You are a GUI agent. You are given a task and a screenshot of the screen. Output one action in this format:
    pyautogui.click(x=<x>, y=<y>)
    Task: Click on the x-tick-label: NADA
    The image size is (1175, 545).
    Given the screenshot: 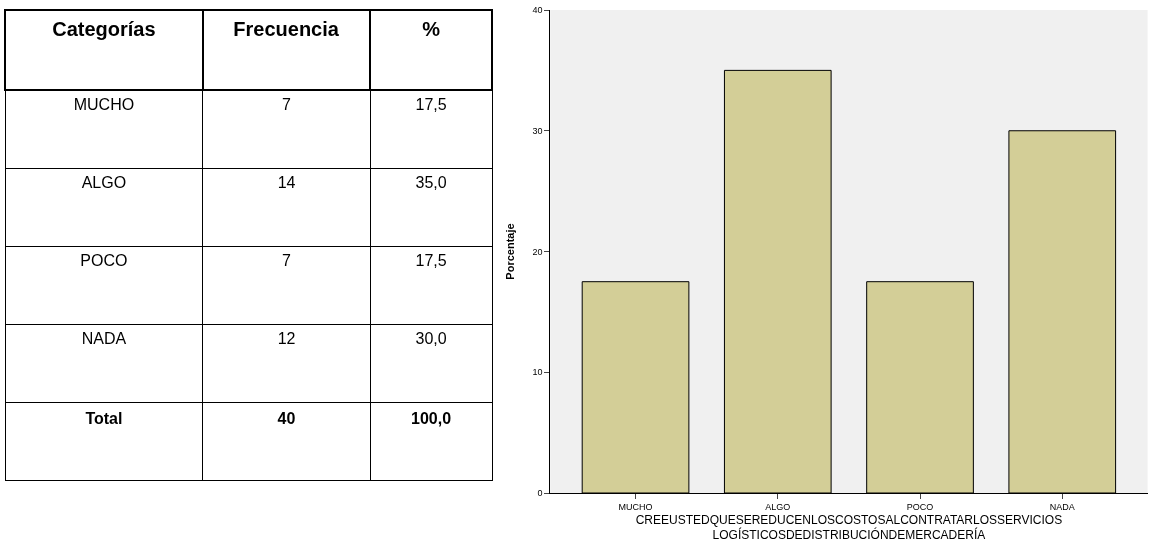 What is the action you would take?
    pyautogui.click(x=1062, y=506)
    